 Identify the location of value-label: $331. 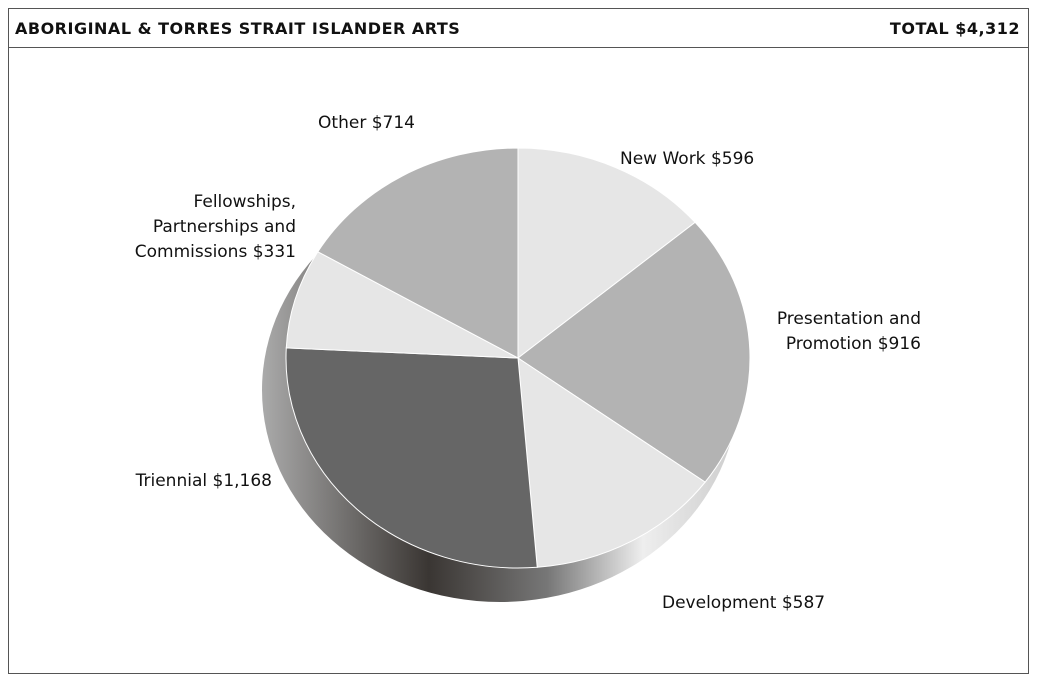
(274, 252).